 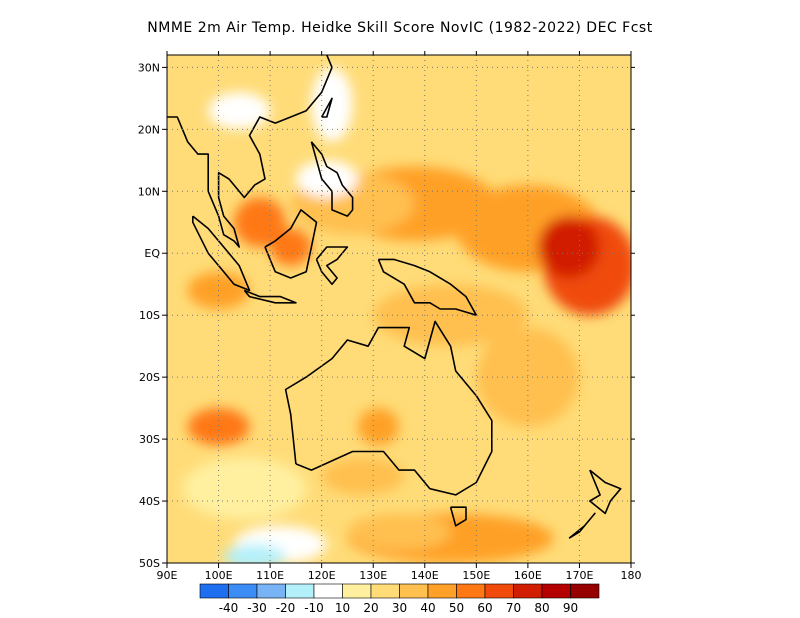 What do you see at coordinates (373, 575) in the screenshot?
I see `lon-tick-label: 130E` at bounding box center [373, 575].